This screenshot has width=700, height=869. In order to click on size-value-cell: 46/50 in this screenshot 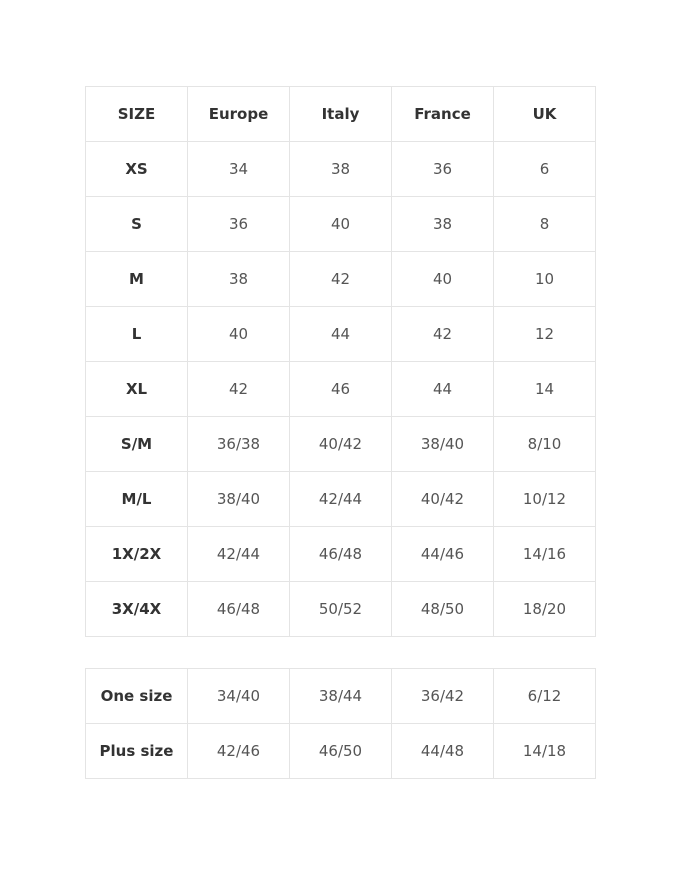, I will do `click(340, 751)`.